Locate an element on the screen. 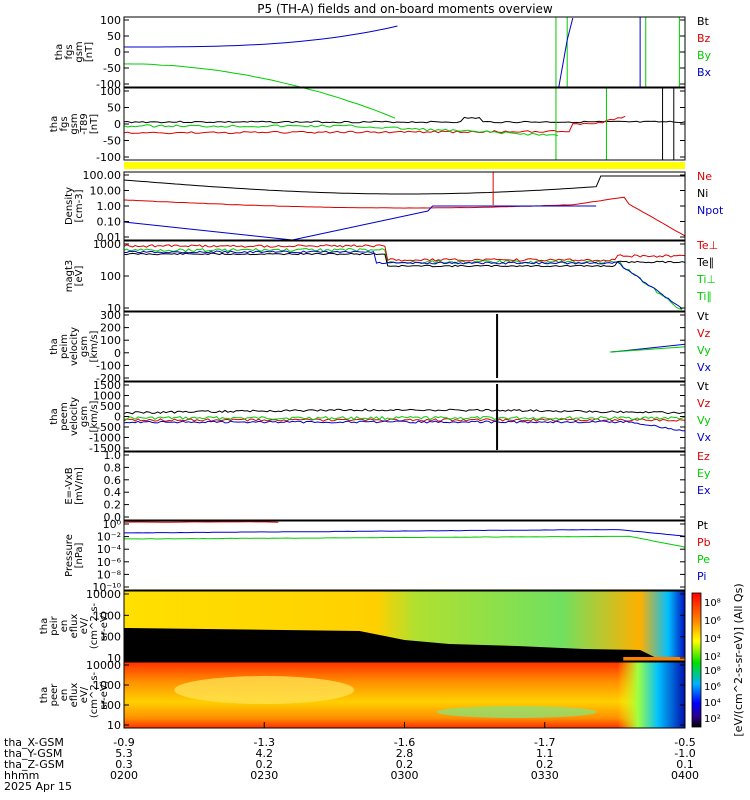 The height and width of the screenshot is (800, 750). colorbar-label: [eV/(cm^2-s-sr-eV)] (All Qs) is located at coordinates (738, 659).